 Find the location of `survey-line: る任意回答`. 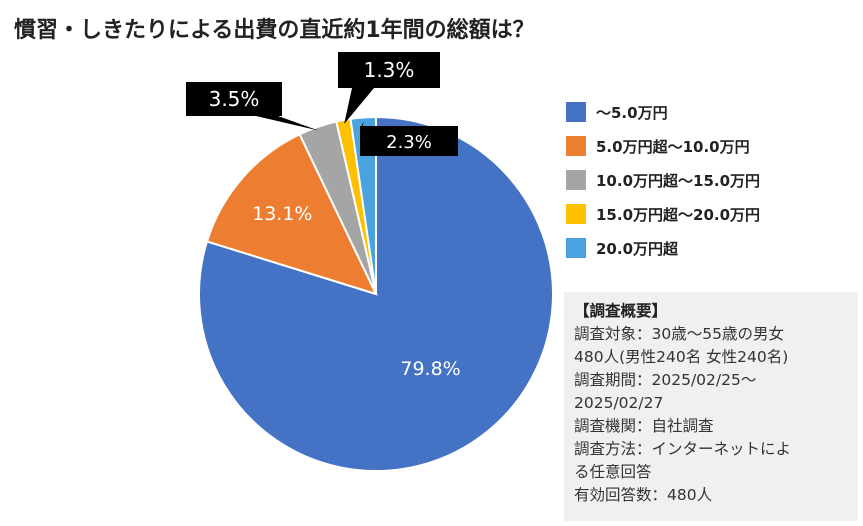

survey-line: る任意回答 is located at coordinates (613, 472).